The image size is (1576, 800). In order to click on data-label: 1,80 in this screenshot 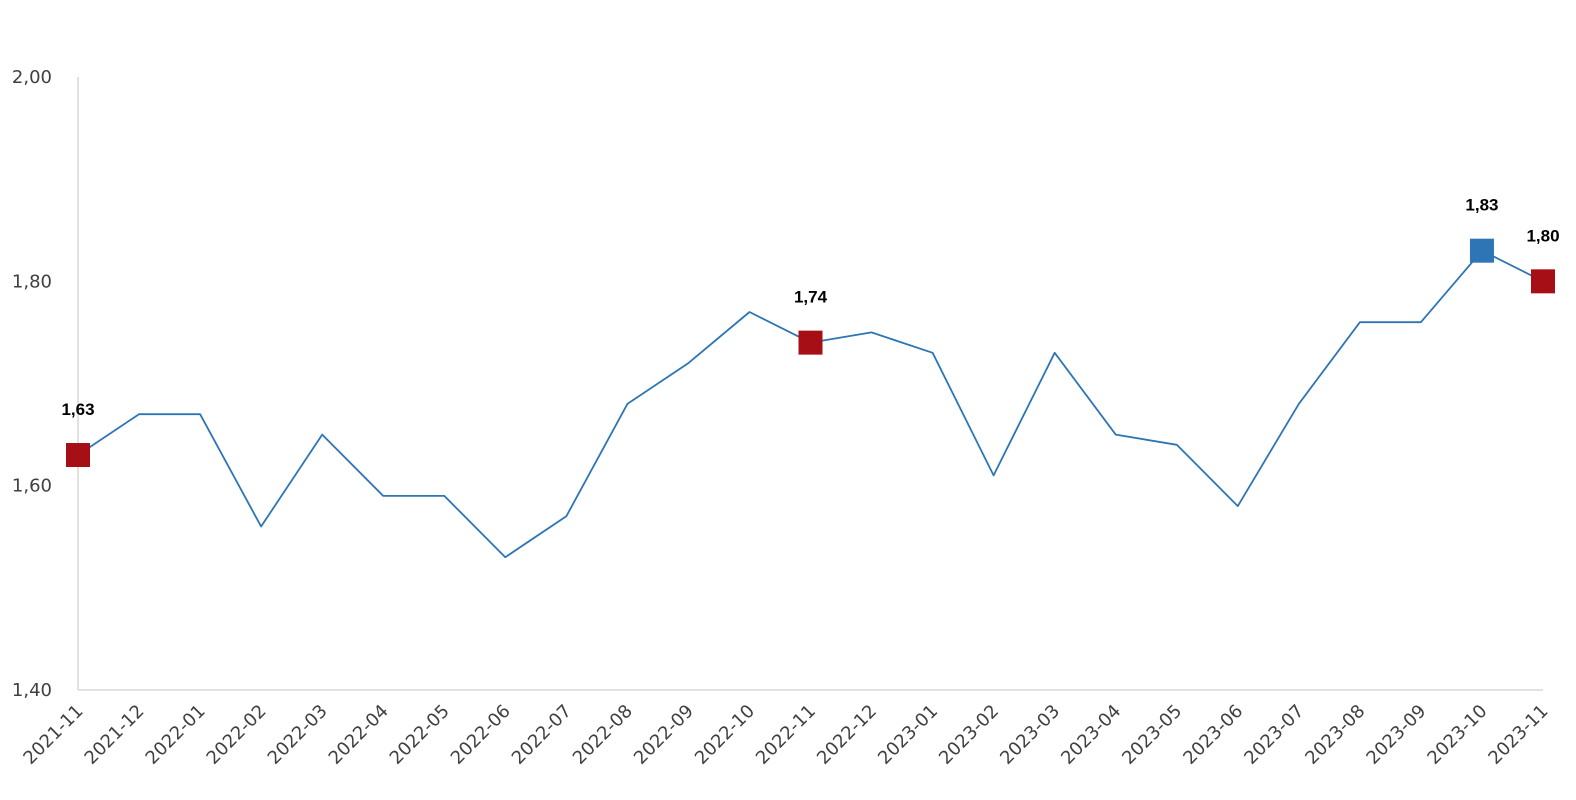, I will do `click(1542, 235)`.